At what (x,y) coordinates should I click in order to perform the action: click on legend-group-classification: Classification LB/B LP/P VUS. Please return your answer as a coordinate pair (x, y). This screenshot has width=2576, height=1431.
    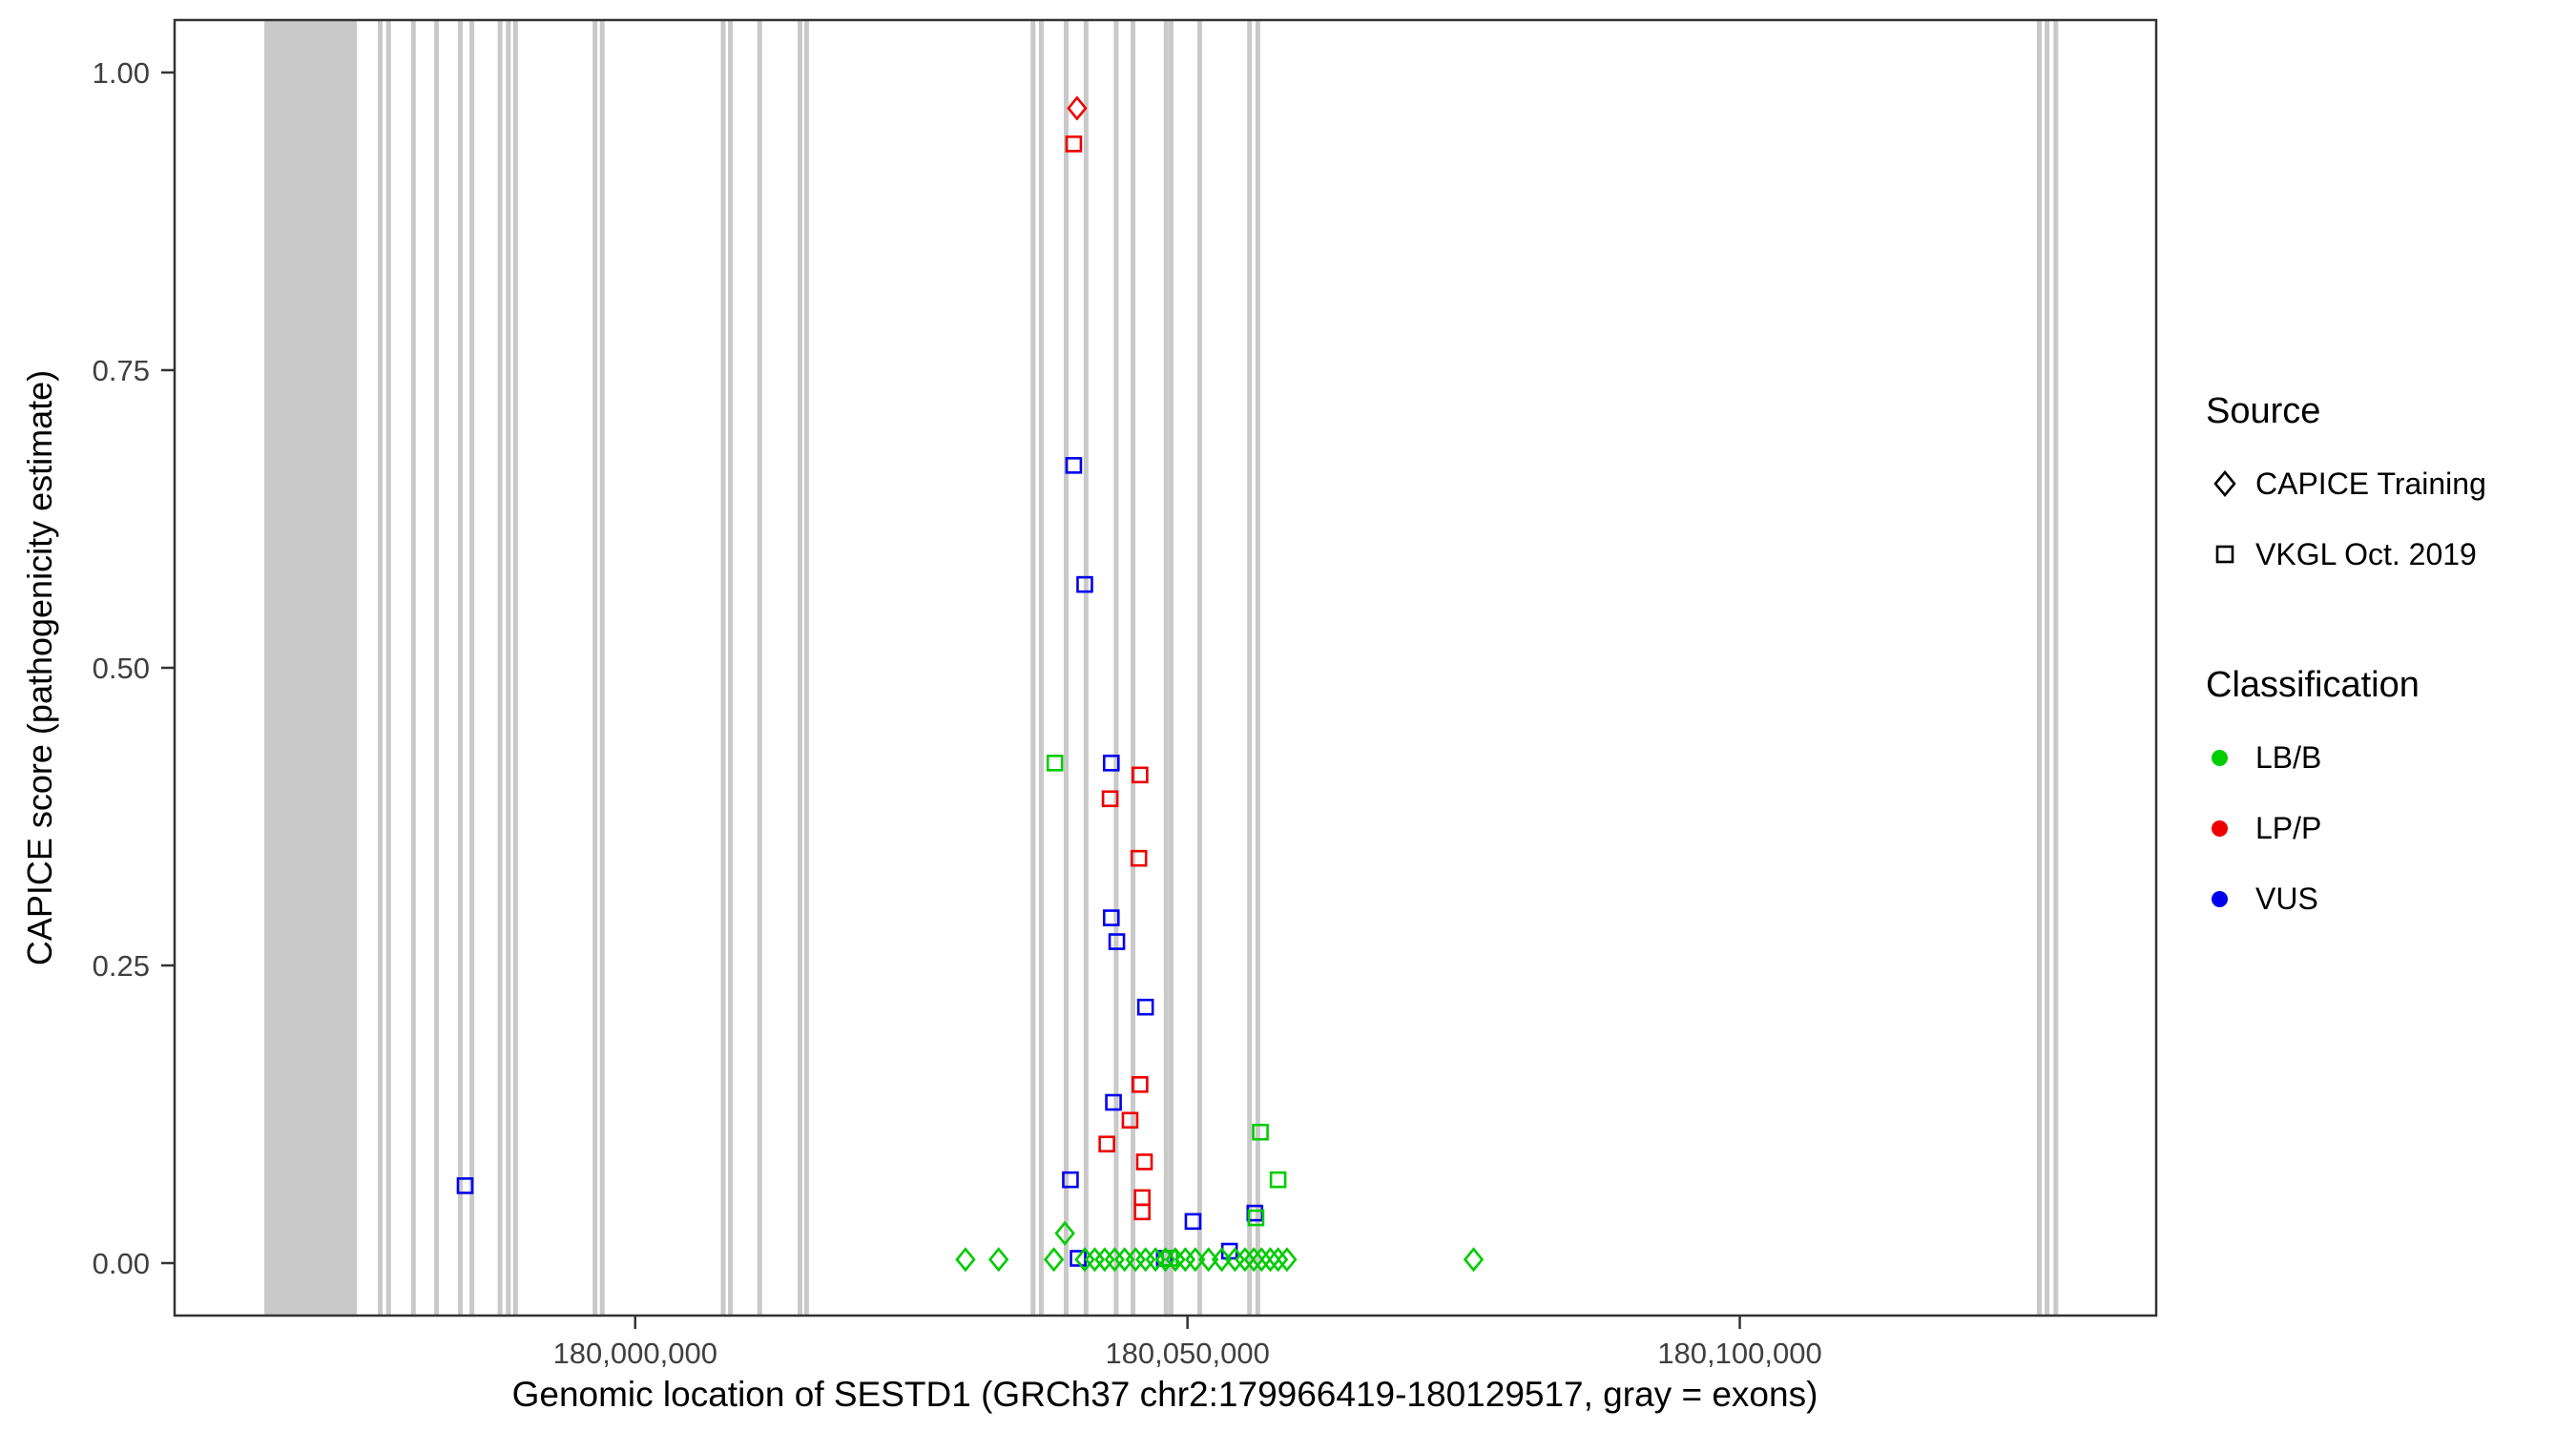
    Looking at the image, I should click on (2346, 793).